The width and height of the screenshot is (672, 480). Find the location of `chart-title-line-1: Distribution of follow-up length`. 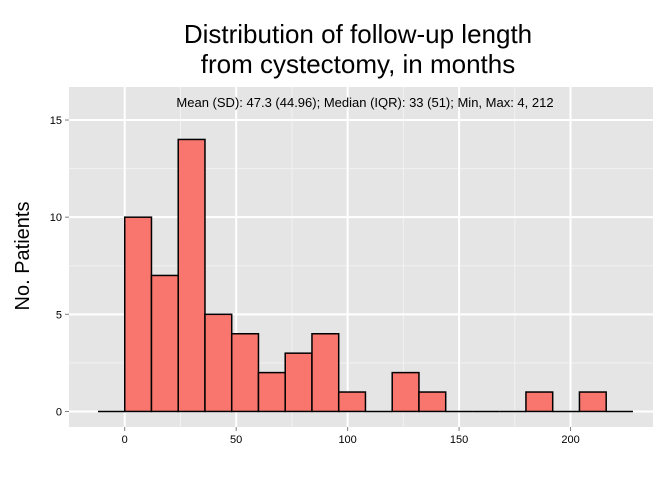

chart-title-line-1: Distribution of follow-up length is located at coordinates (358, 34).